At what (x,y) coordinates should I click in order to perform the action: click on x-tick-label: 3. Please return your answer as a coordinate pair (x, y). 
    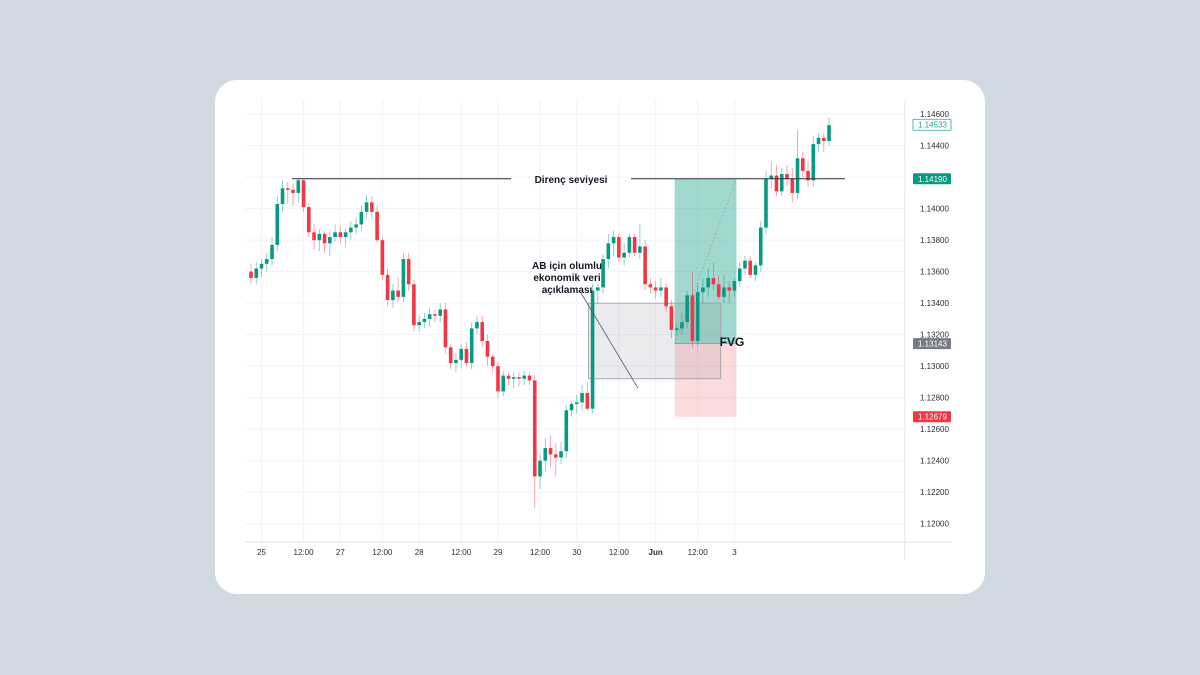
    Looking at the image, I should click on (734, 552).